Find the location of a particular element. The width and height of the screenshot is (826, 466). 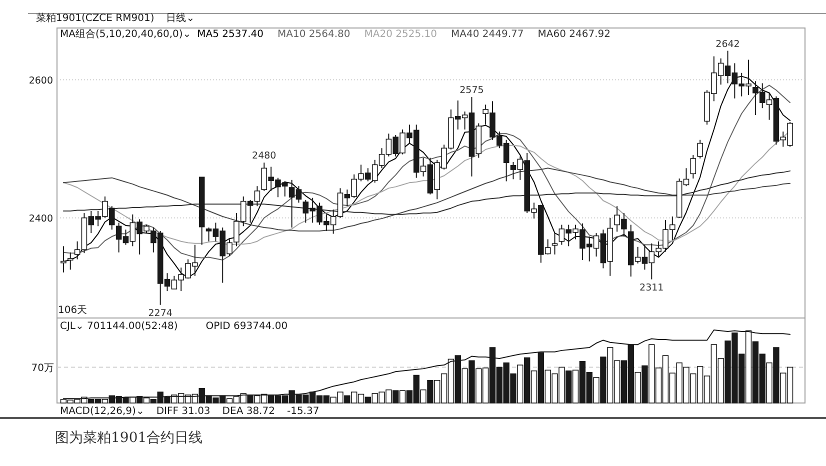

annotation: 2480 is located at coordinates (264, 156).